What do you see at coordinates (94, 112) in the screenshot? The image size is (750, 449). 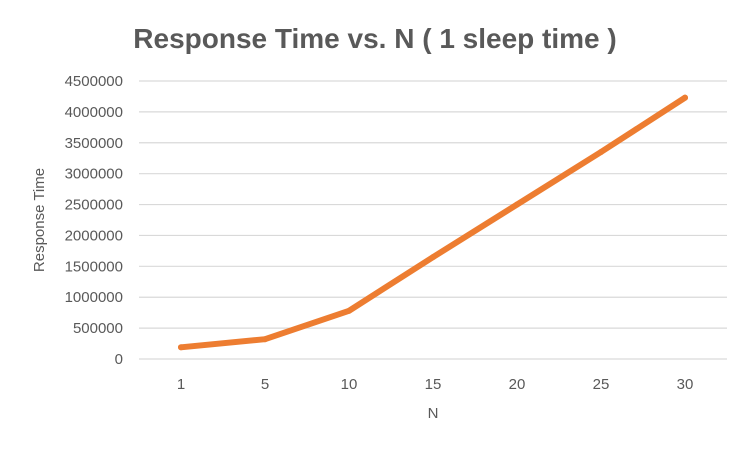 I see `y-tick-label: 4000000` at bounding box center [94, 112].